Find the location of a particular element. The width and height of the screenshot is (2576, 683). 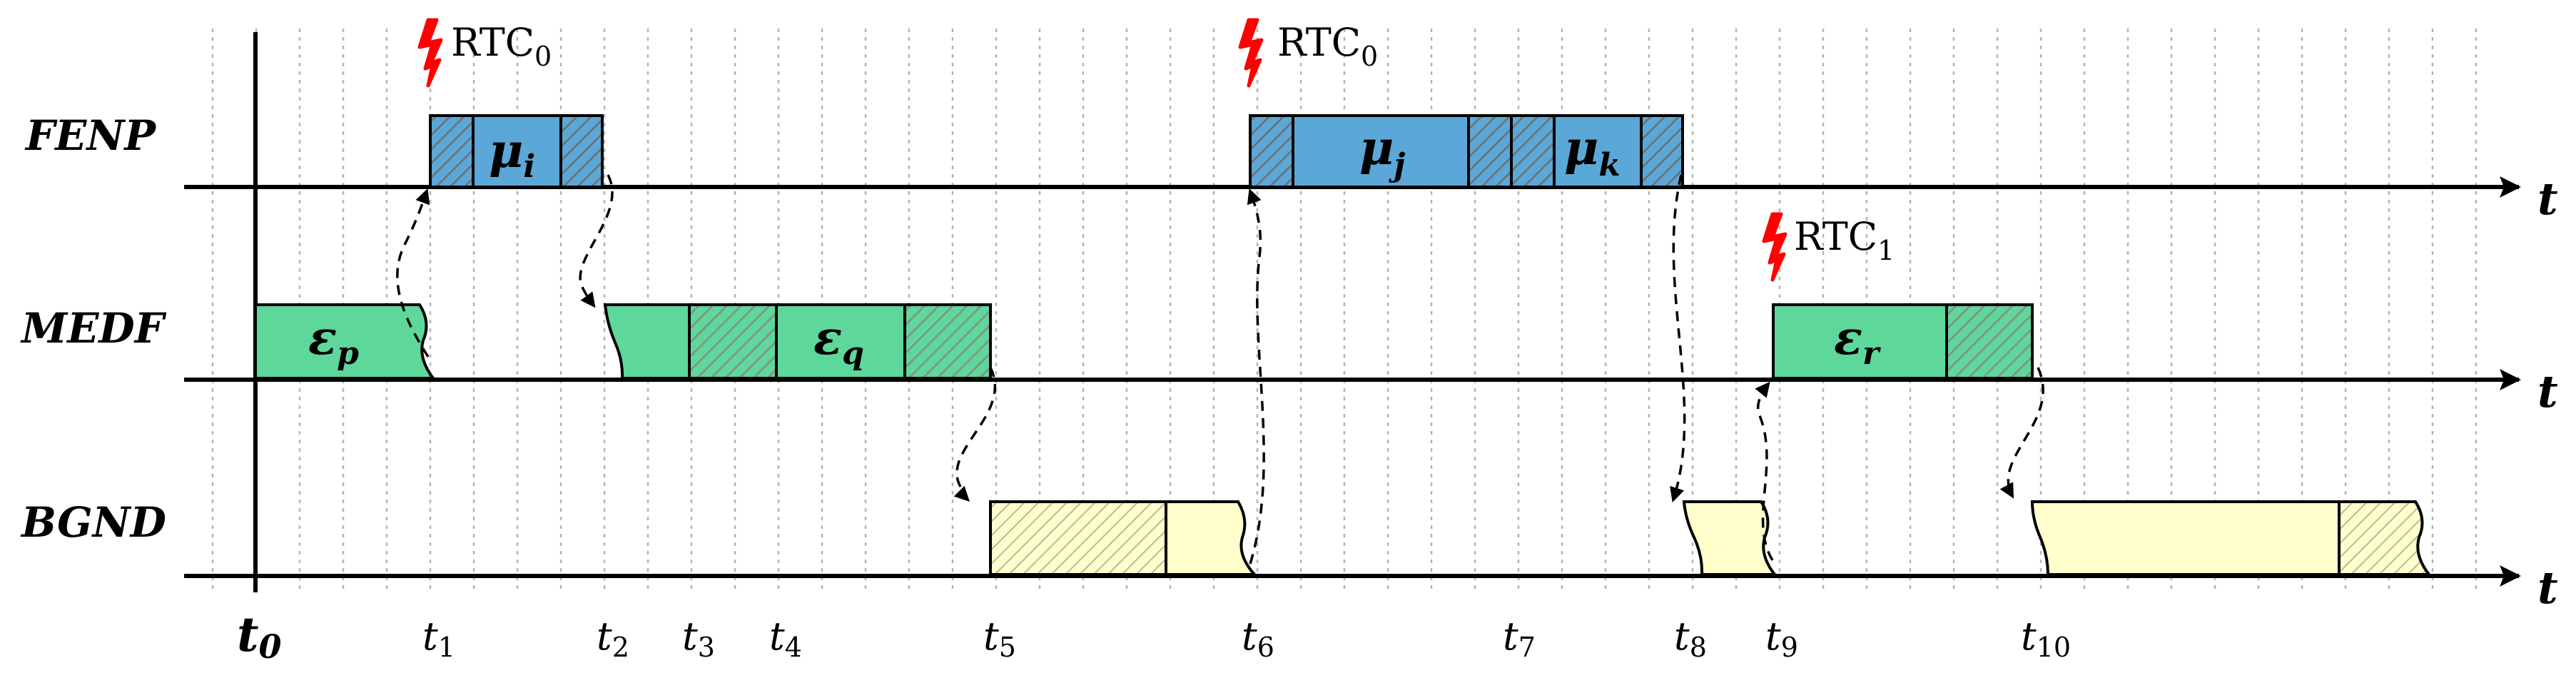

bgnd-blocks is located at coordinates (1711, 538).